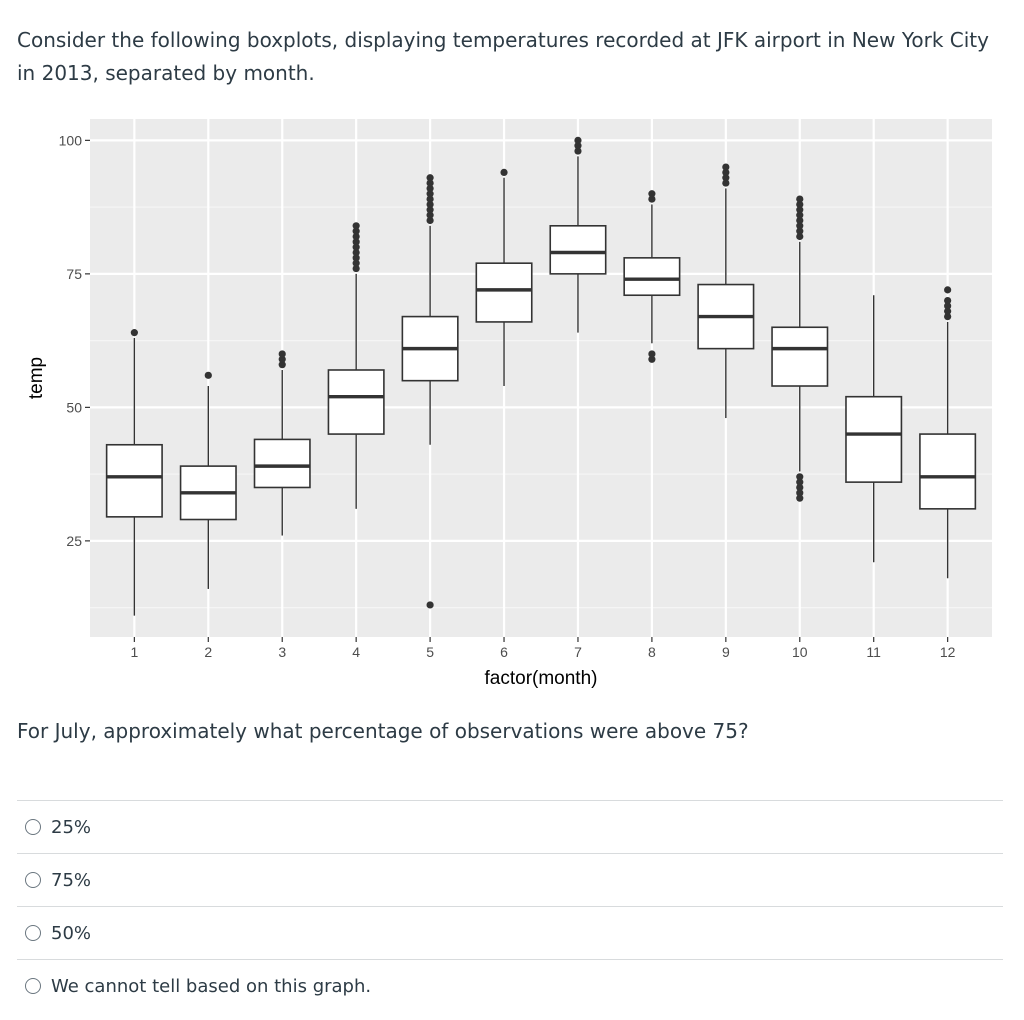 The width and height of the screenshot is (1024, 1020). I want to click on x-axis: 1 2 3 4 5 6 7 8 9 10 11 12, so click(543, 648).